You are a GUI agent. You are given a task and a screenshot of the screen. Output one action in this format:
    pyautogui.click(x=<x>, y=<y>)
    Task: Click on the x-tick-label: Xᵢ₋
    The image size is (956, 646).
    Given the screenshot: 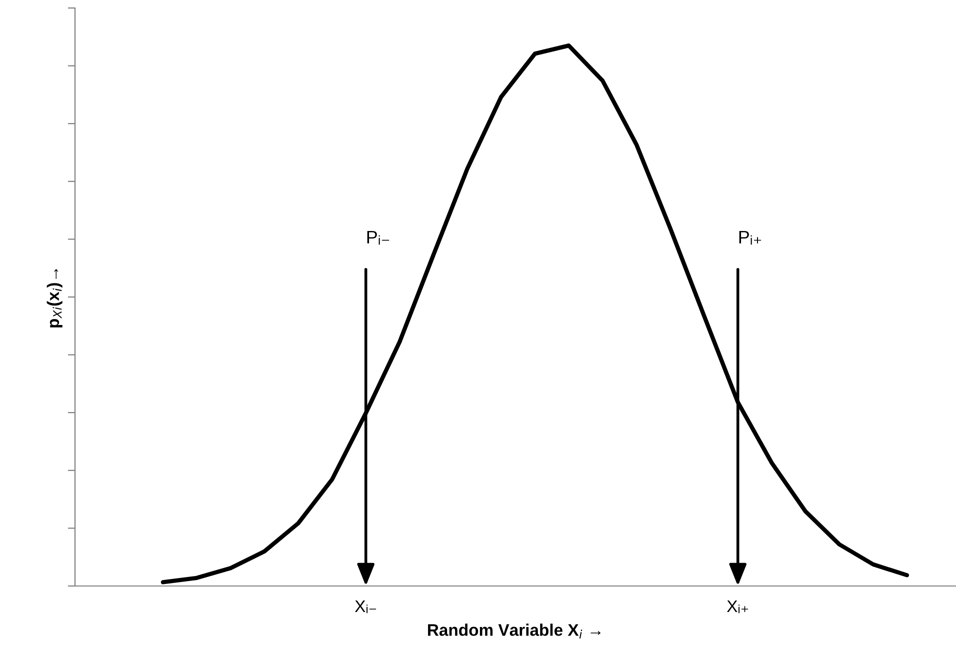 What is the action you would take?
    pyautogui.click(x=365, y=607)
    